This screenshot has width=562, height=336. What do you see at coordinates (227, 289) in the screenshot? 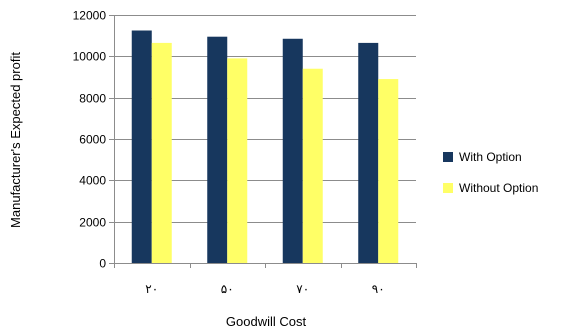
I see `x-category-label: ۵۰` at bounding box center [227, 289].